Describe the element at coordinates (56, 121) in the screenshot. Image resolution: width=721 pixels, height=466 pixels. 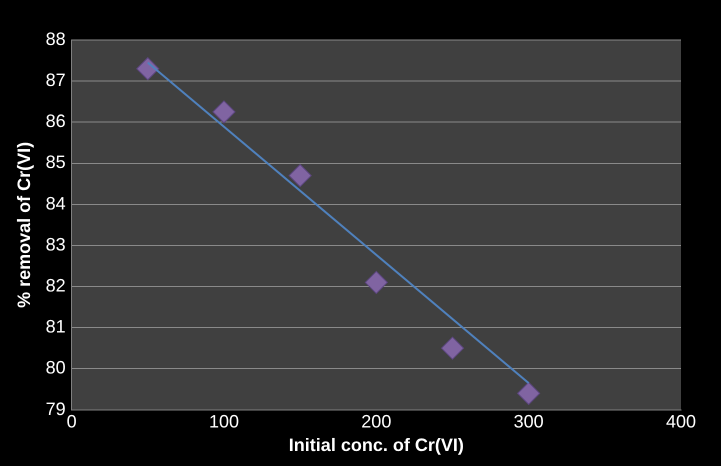
I see `y-tick-label: 86` at that location.